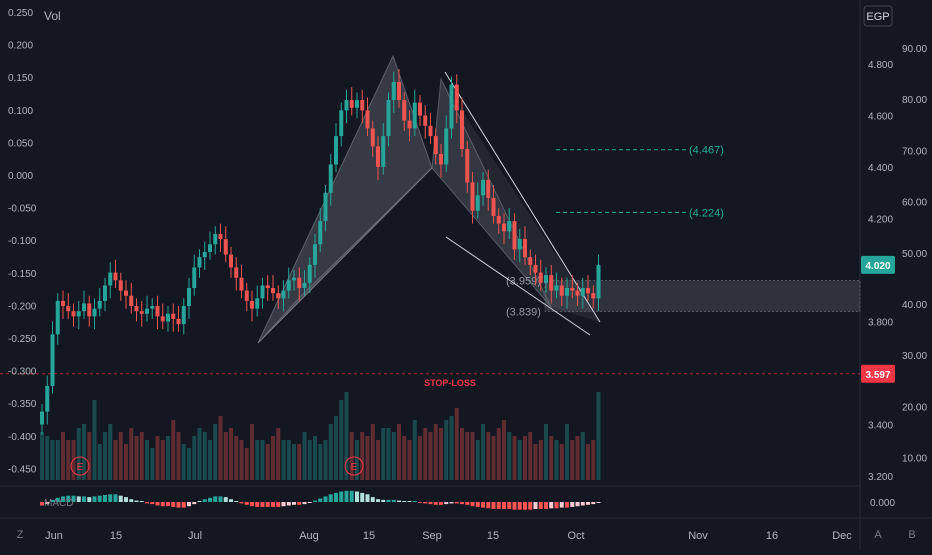  Describe the element at coordinates (522, 197) in the screenshot. I see `wedge-upper-line` at that location.